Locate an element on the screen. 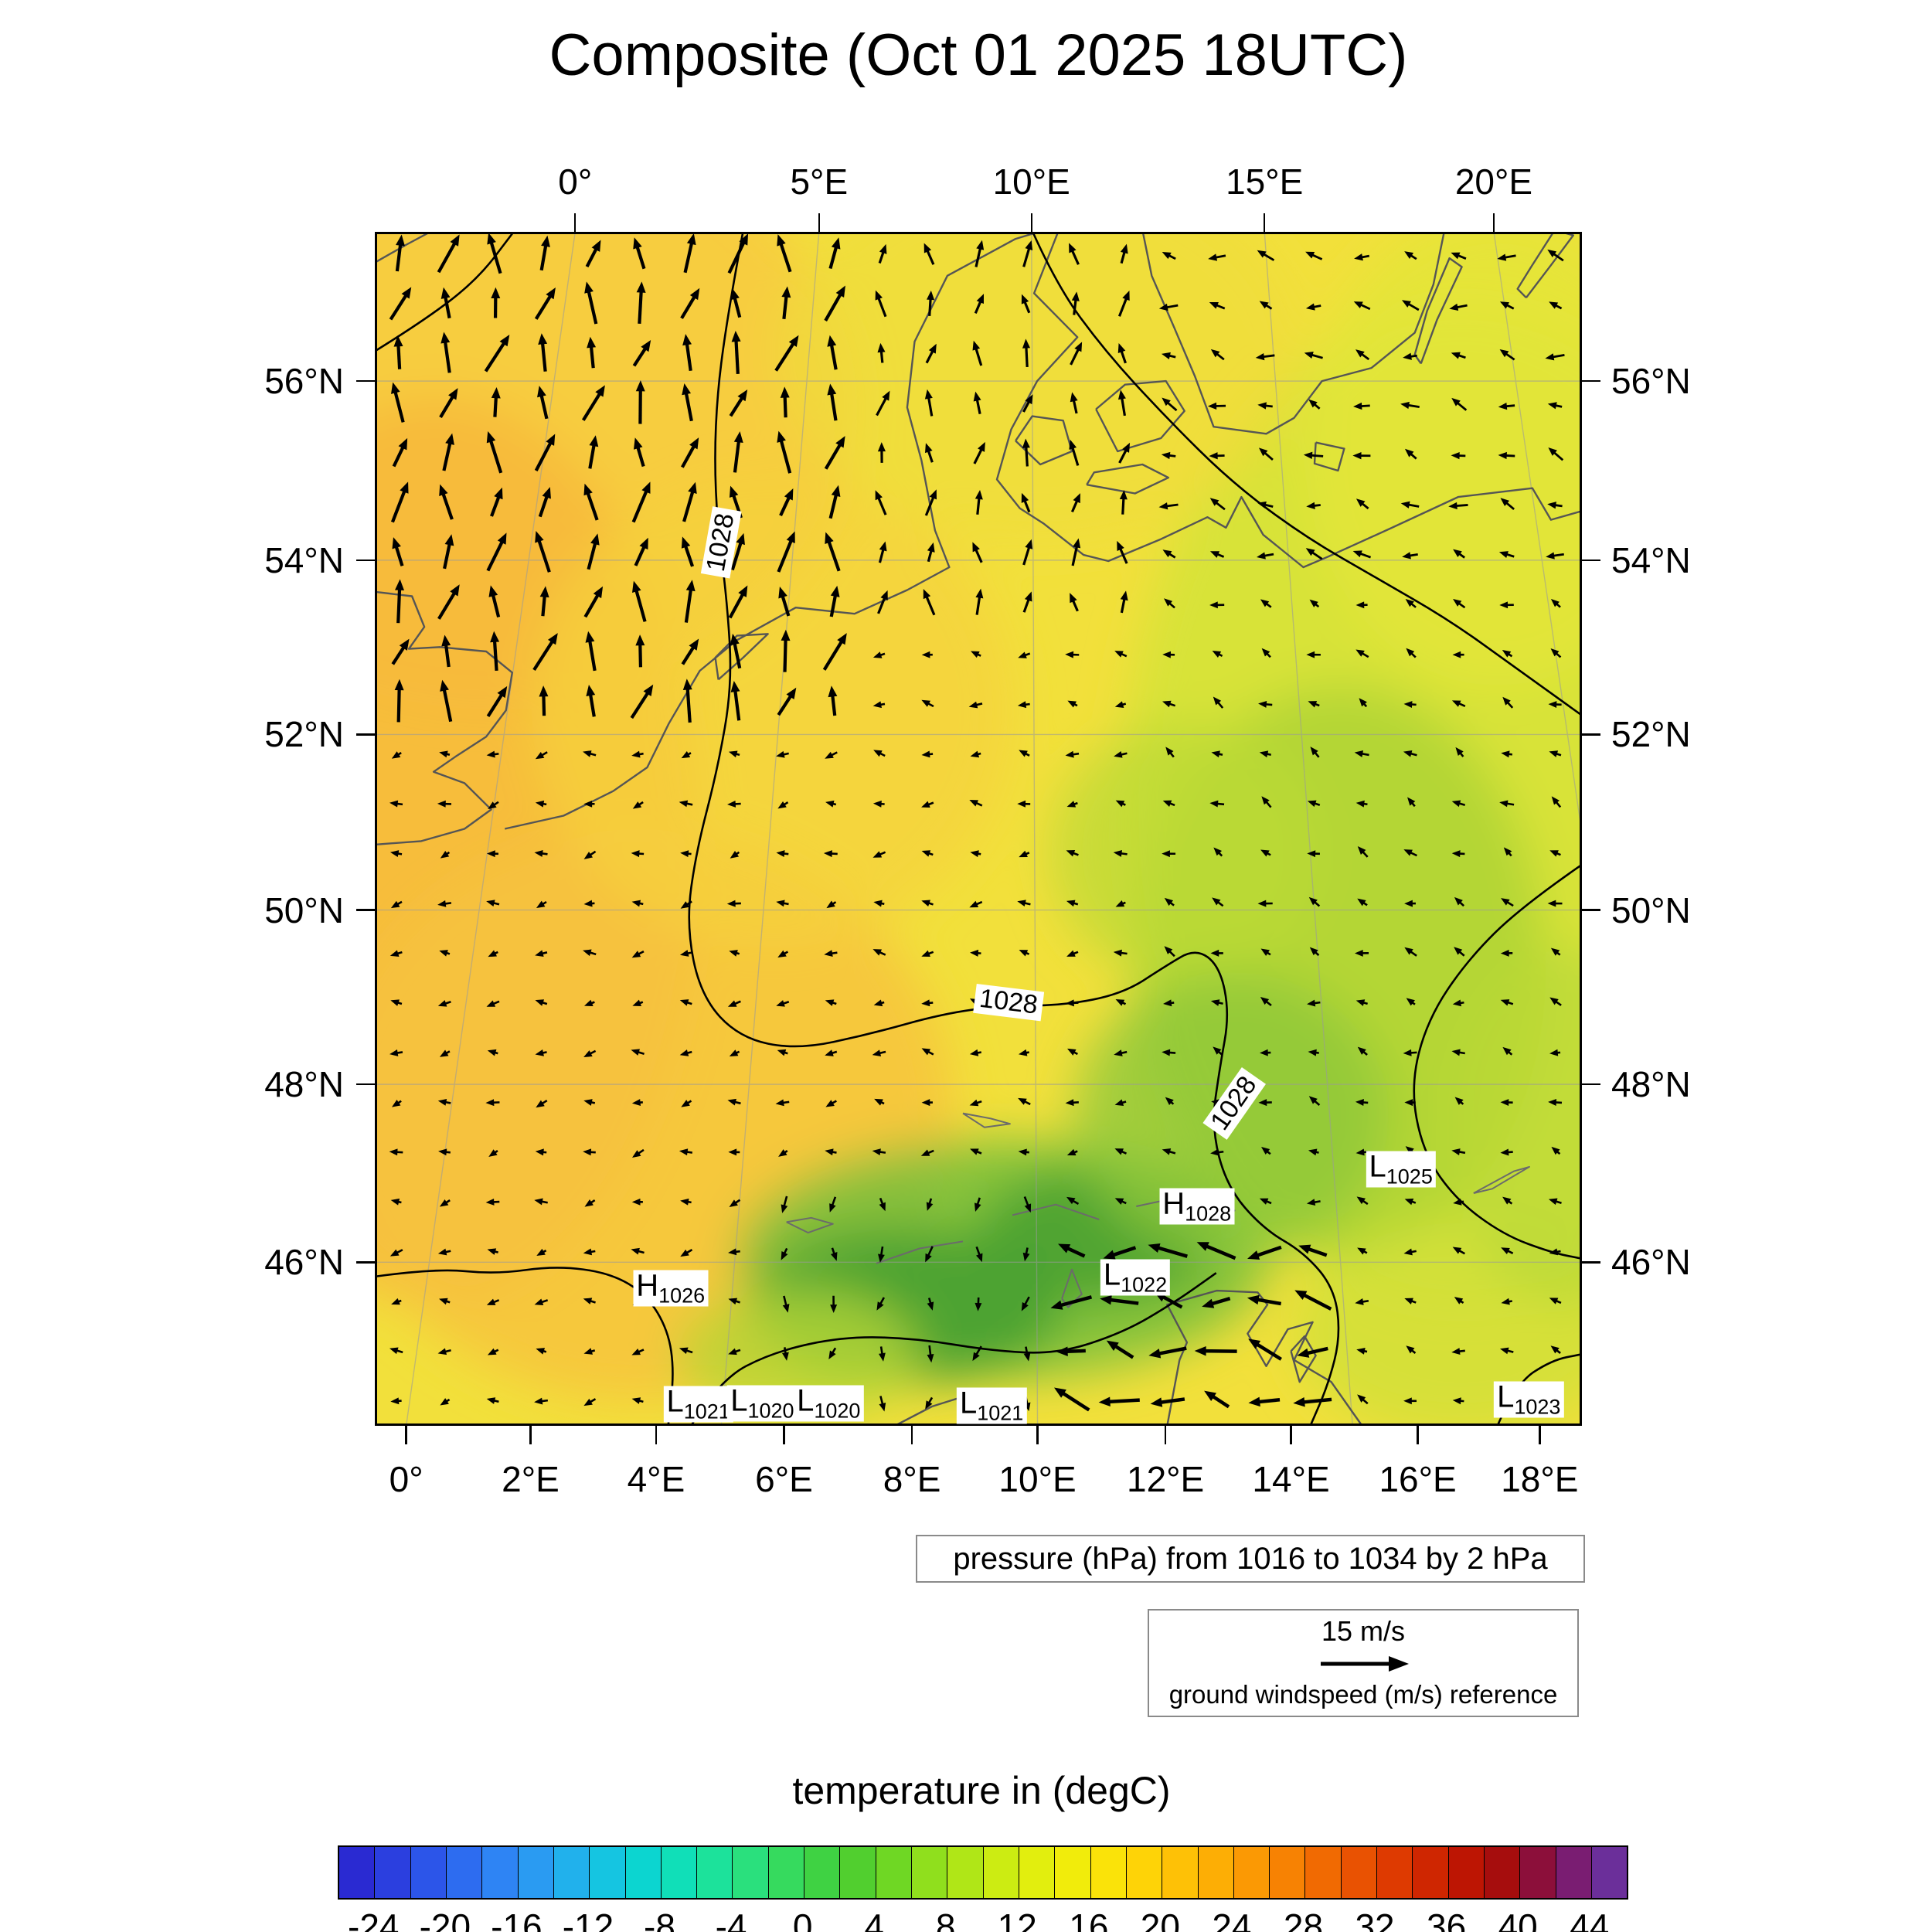  axis-tick-label: 2°E is located at coordinates (531, 1479).